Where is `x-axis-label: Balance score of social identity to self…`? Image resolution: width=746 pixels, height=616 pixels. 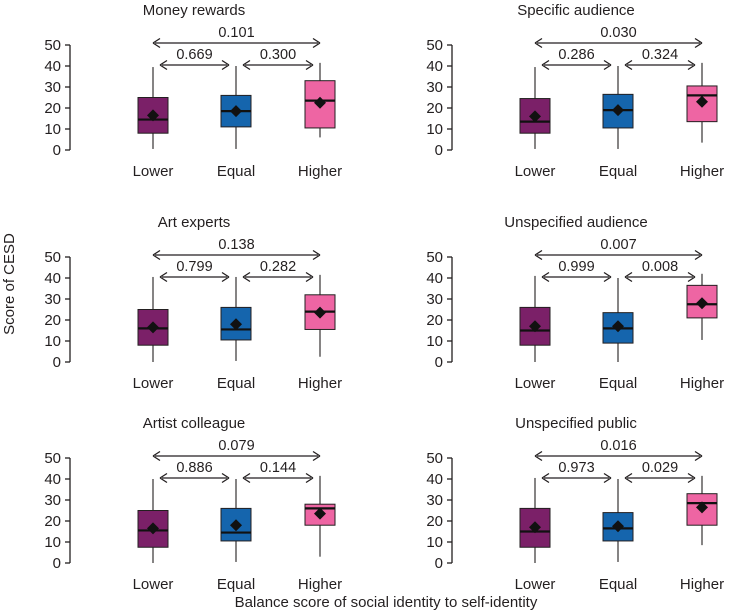 x-axis-label: Balance score of social identity to self… is located at coordinates (386, 602).